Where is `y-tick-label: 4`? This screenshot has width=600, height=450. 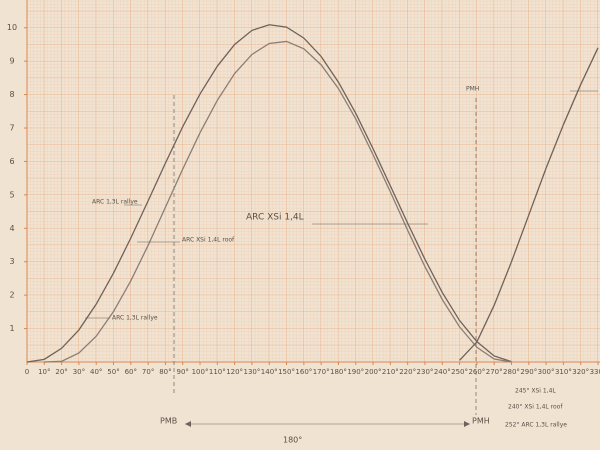 y-tick-label: 4 is located at coordinates (11, 228).